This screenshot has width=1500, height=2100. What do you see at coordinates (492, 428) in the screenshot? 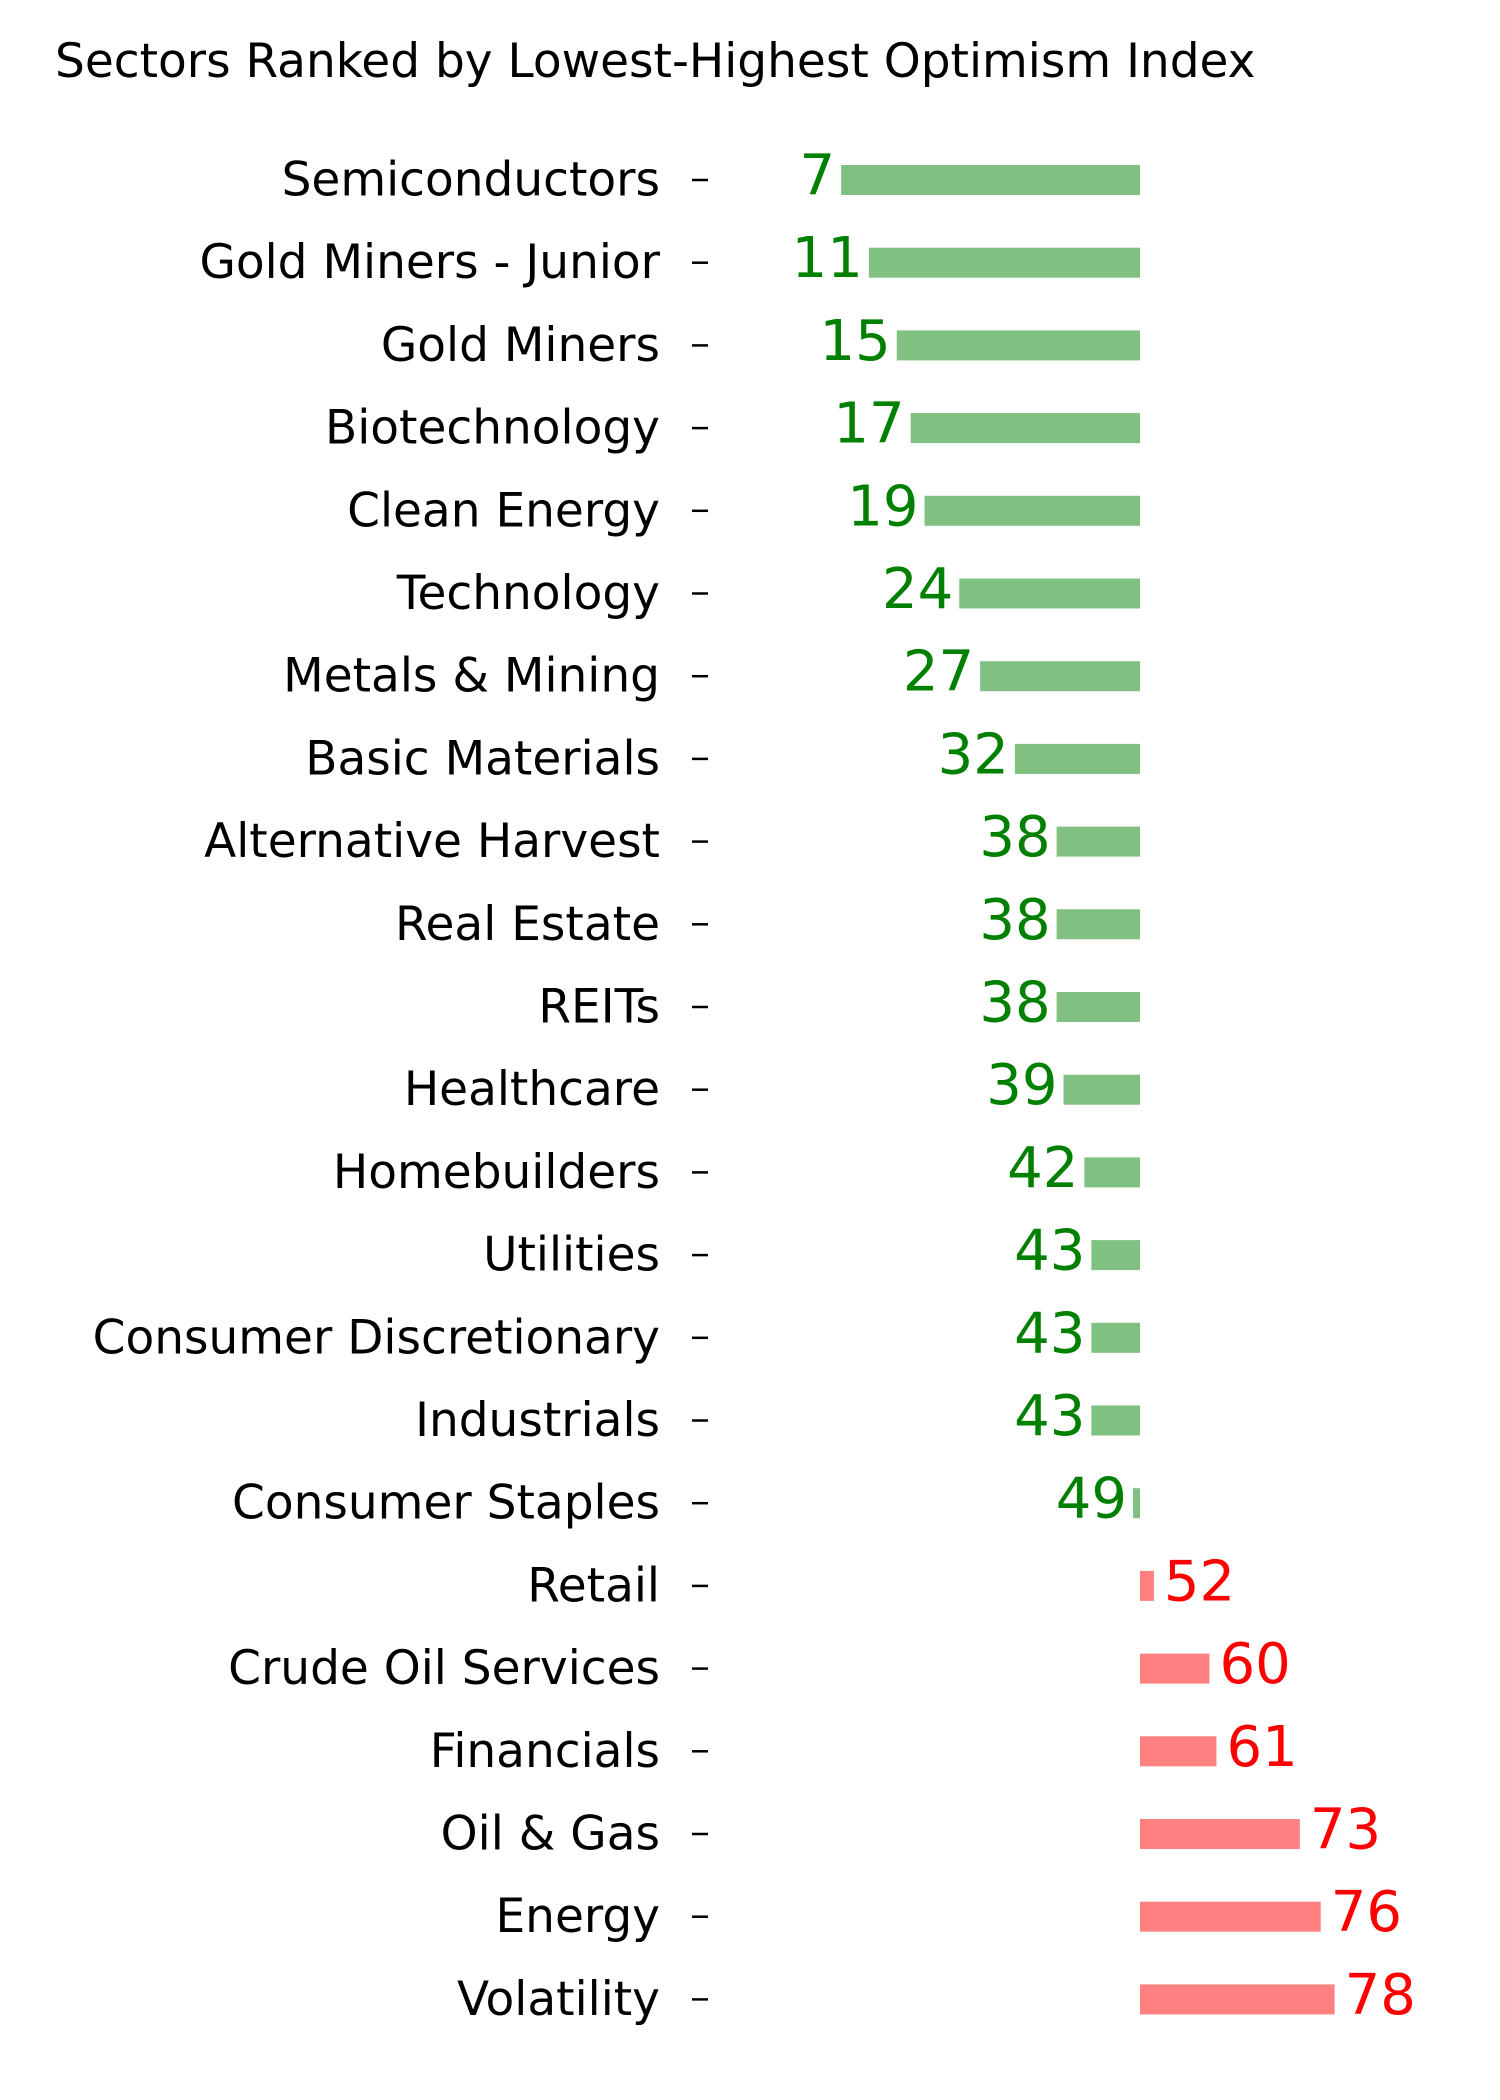
I see `category-label: Biotechnology` at bounding box center [492, 428].